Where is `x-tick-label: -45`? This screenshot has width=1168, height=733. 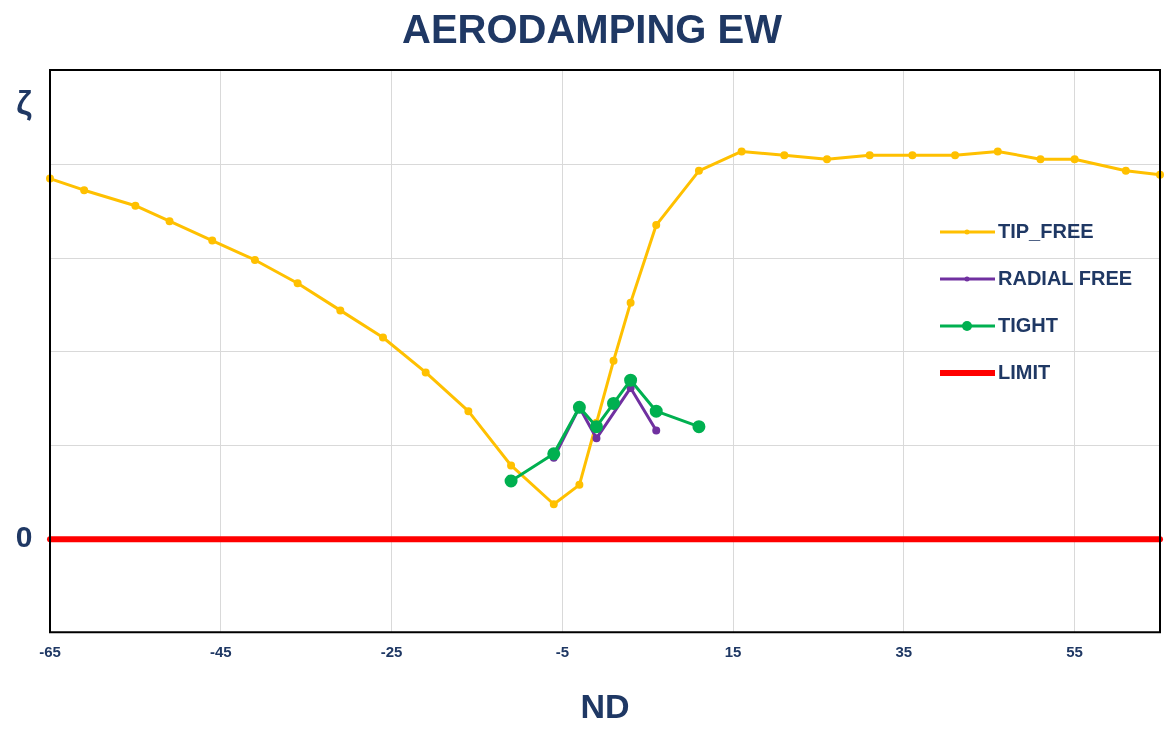
x-tick-label: -45 is located at coordinates (220, 652).